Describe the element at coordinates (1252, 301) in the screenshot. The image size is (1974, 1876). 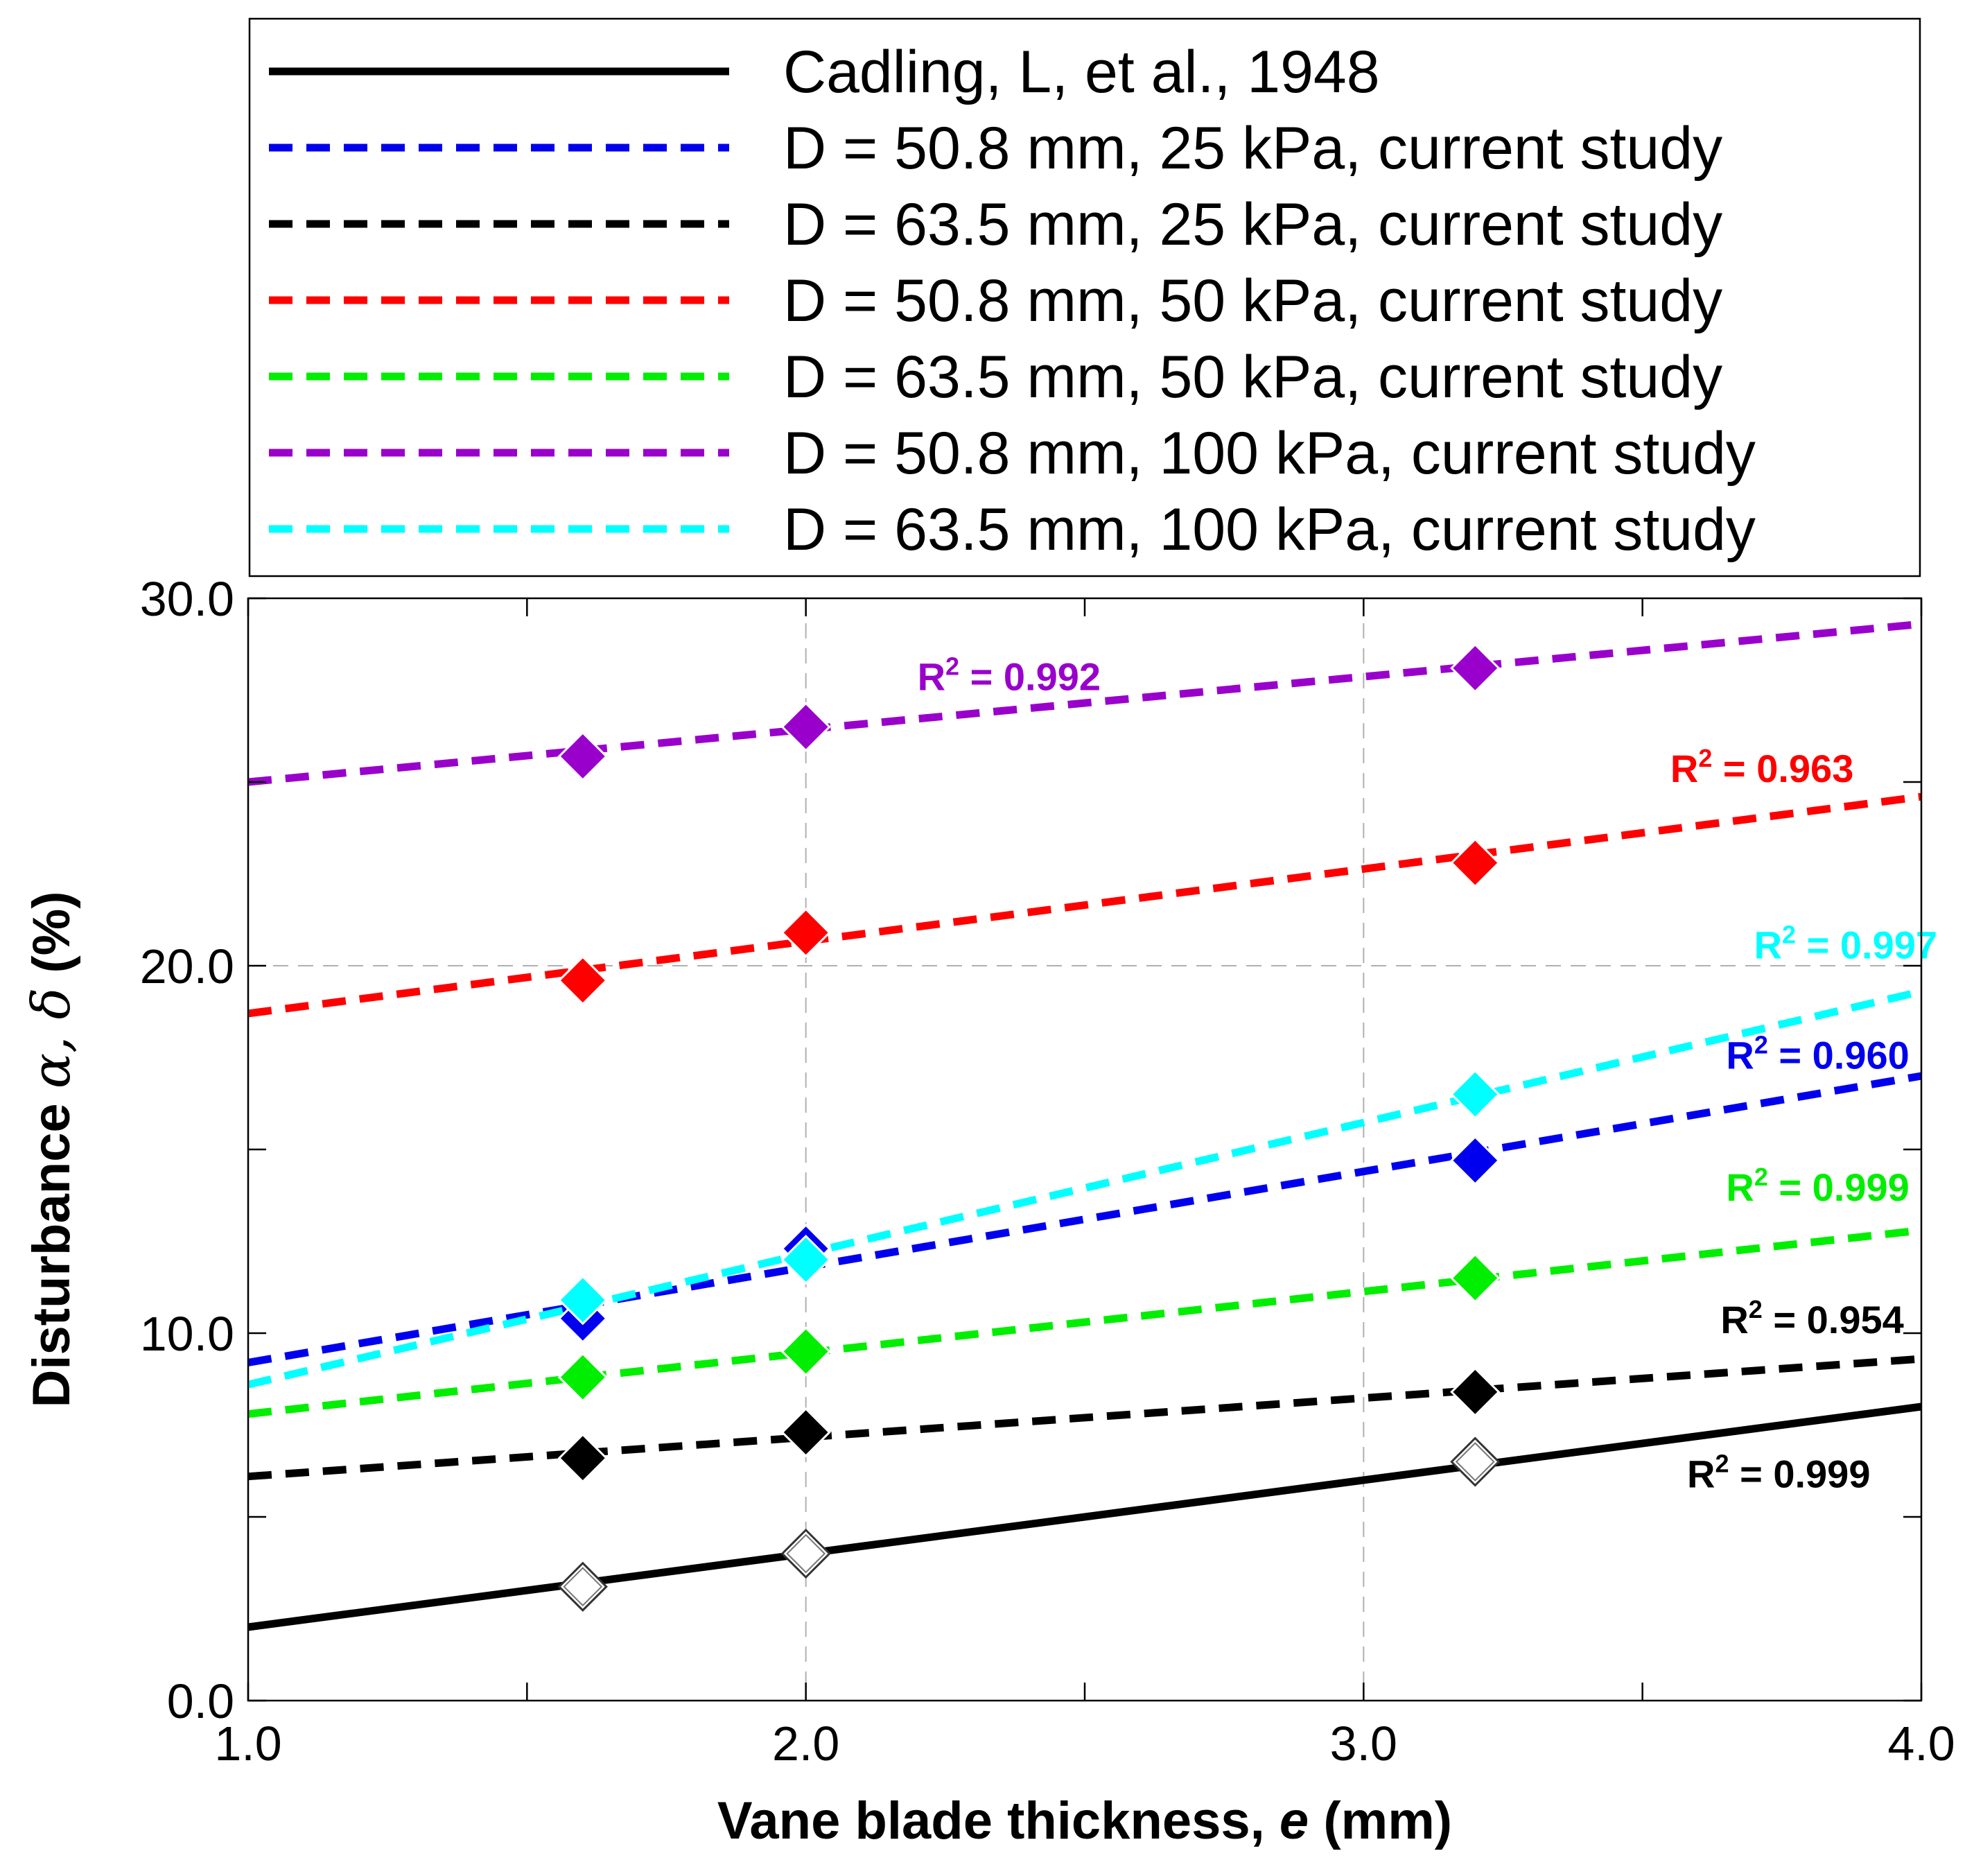
I see `legend-label-3: D = 50.8 mm, 50 kPa, current study` at that location.